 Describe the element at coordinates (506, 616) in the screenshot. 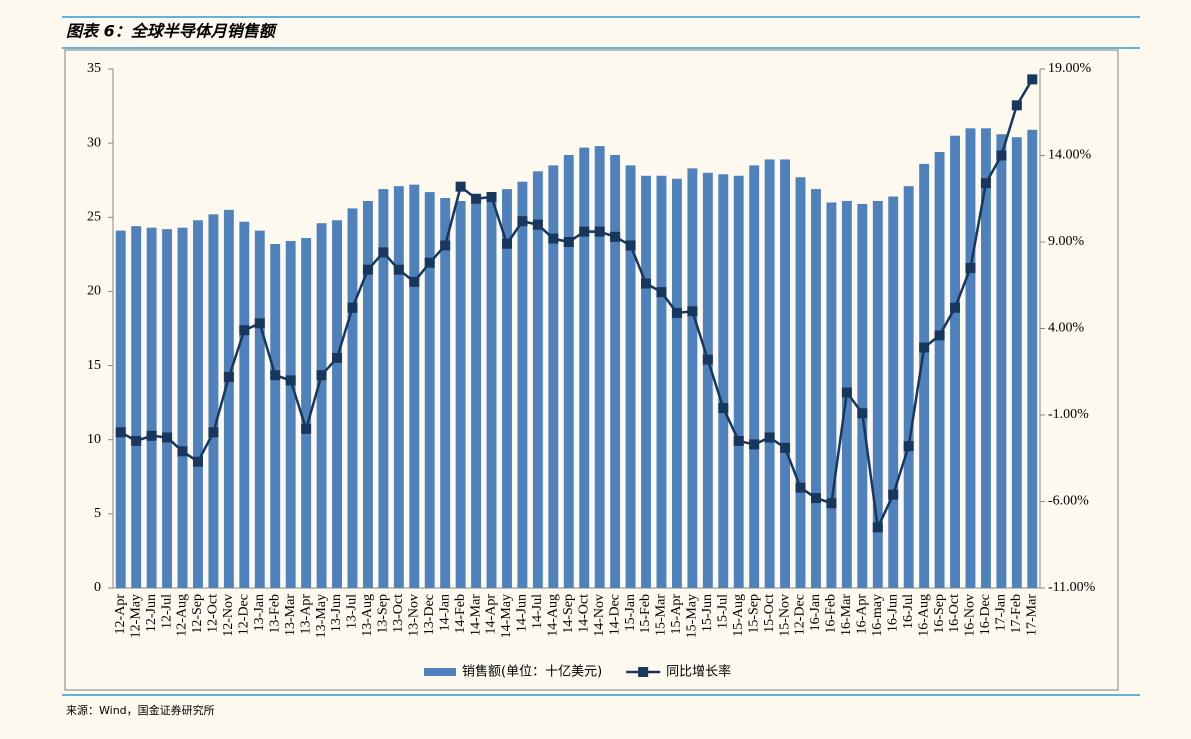

I see `x-tick-label: 14-May` at that location.